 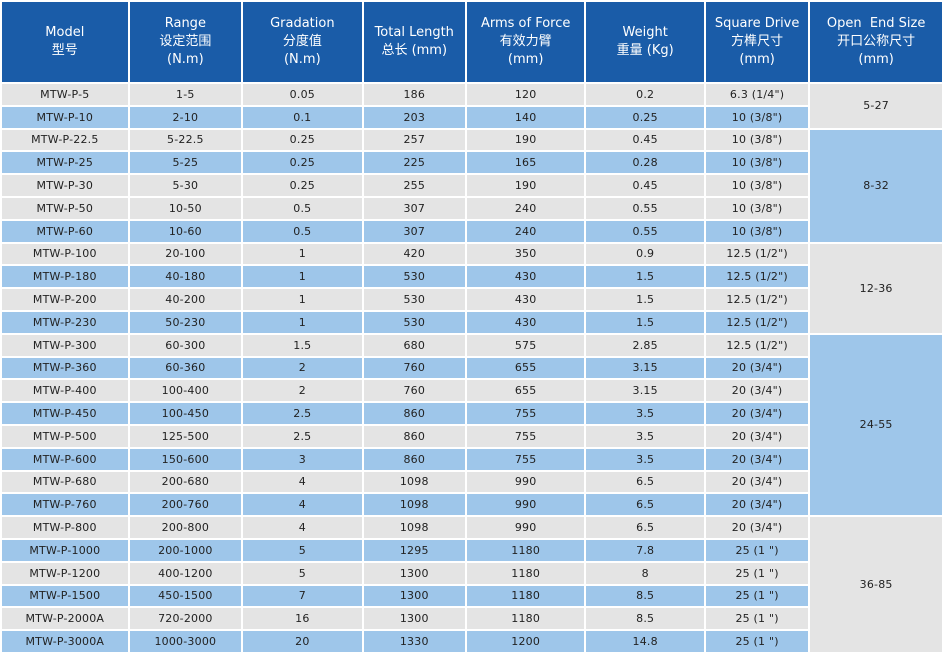 What do you see at coordinates (65, 436) in the screenshot?
I see `model-cell: MTW-P-500` at bounding box center [65, 436].